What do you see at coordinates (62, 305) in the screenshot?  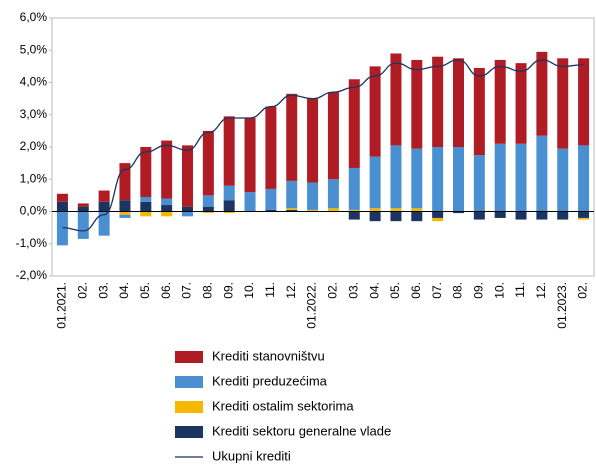 I see `x-tick-label: 01.2021.` at bounding box center [62, 305].